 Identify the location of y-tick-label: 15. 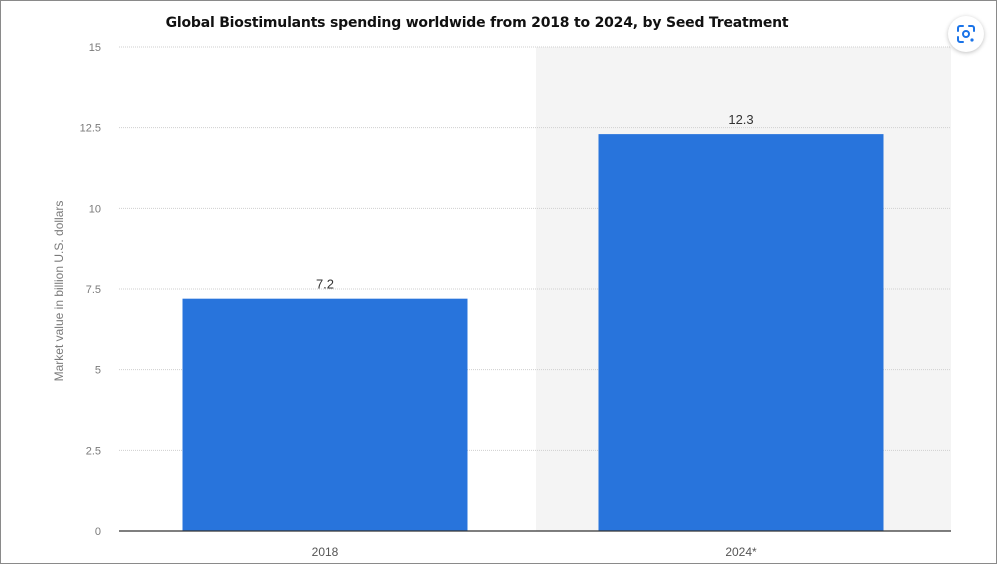
(95, 48).